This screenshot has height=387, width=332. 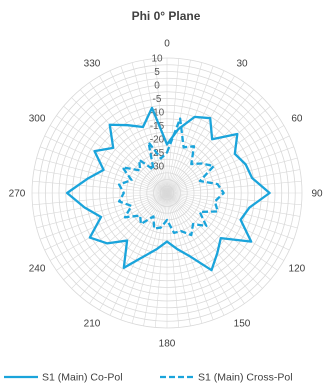 I want to click on legend-label: S1 (Main) Co-Pol, so click(x=82, y=378).